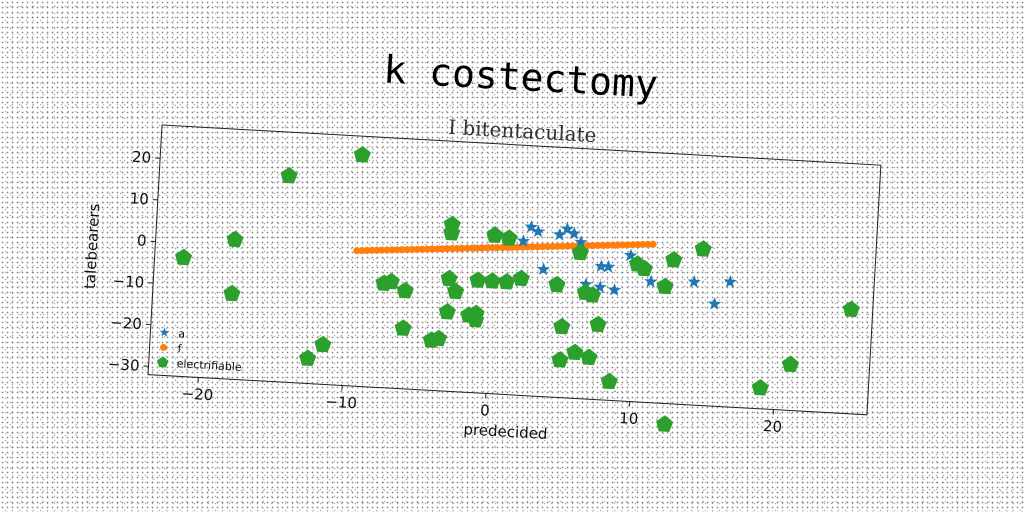  Describe the element at coordinates (164, 332) in the screenshot. I see `legend-marker-a` at that location.